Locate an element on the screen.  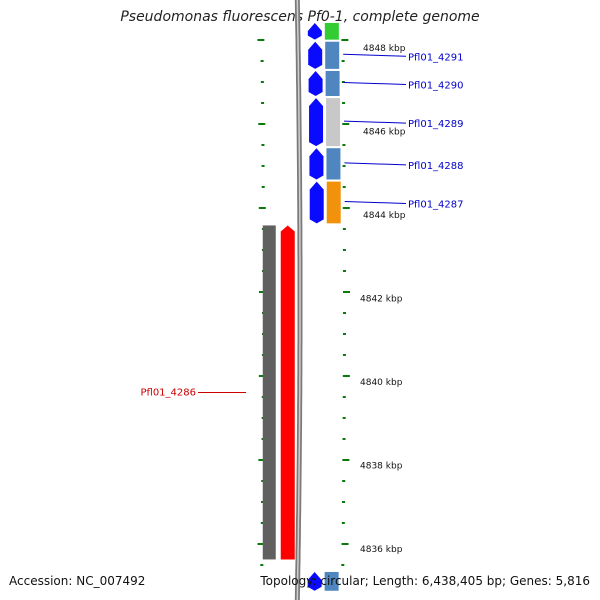
gene-label: Pfl01_4291 is located at coordinates (436, 57).